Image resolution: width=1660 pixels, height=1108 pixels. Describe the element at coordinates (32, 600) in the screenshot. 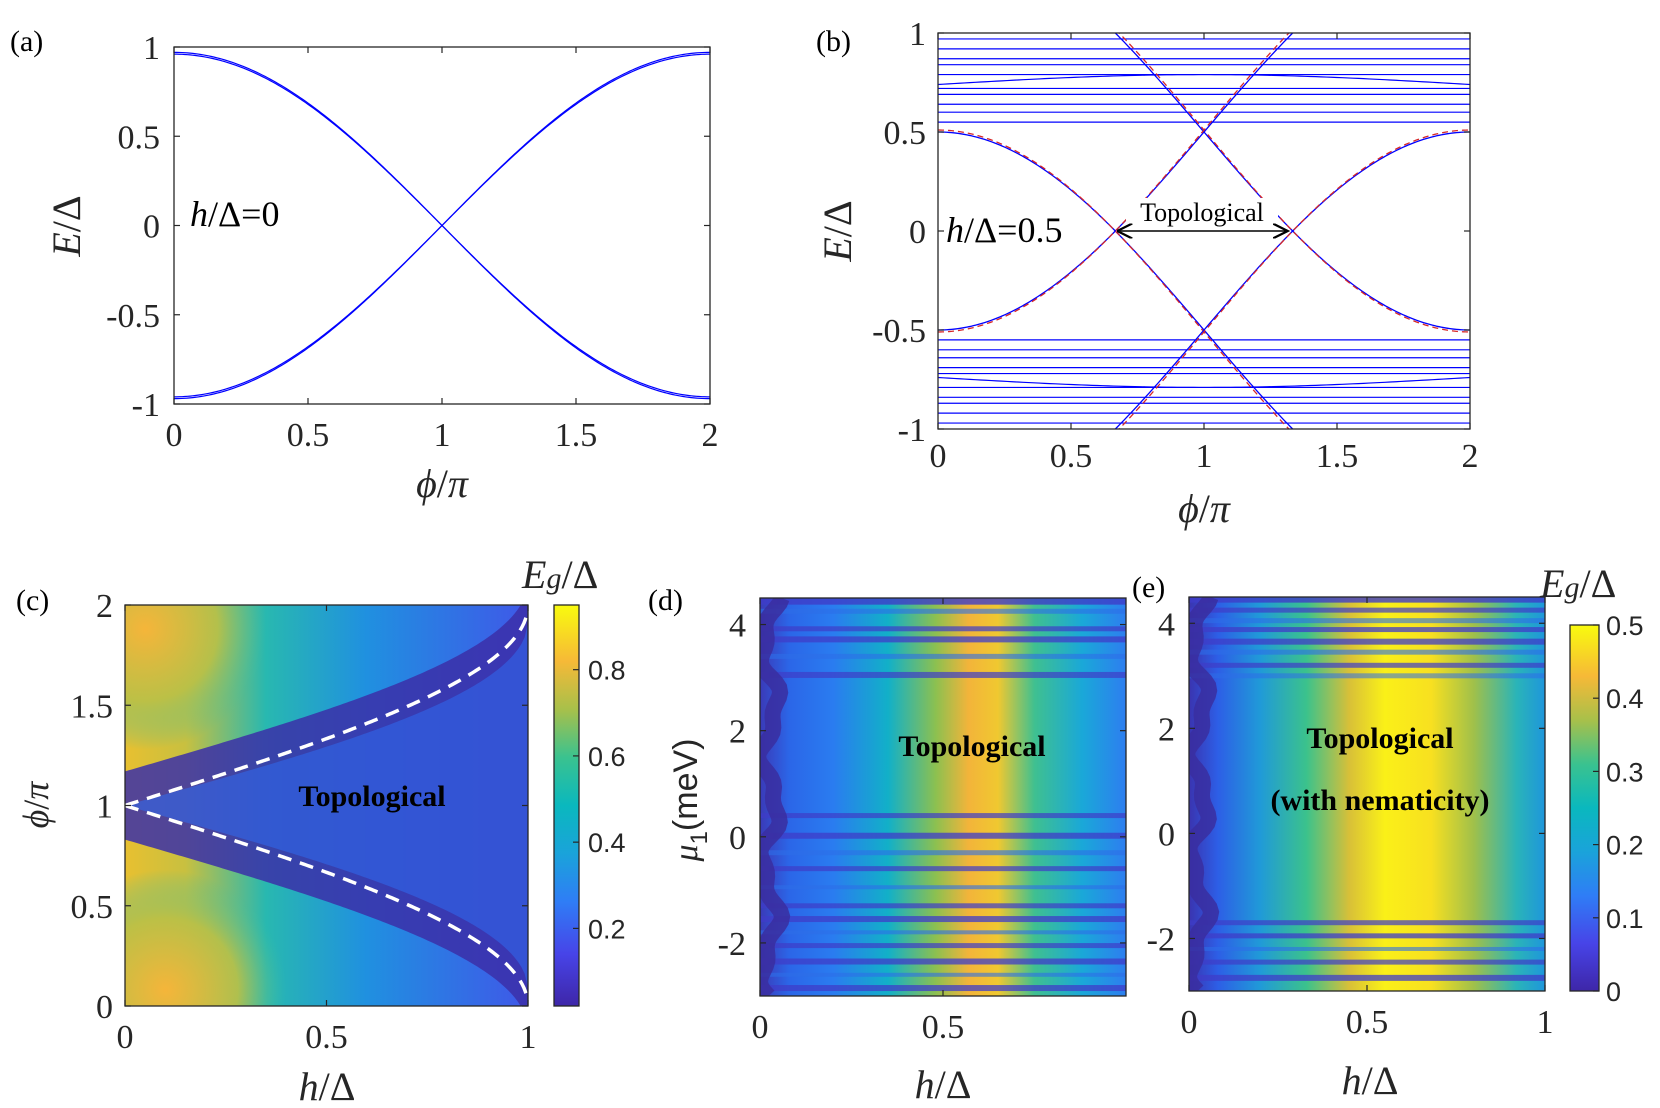

I see `panel-label-c: (c)` at that location.